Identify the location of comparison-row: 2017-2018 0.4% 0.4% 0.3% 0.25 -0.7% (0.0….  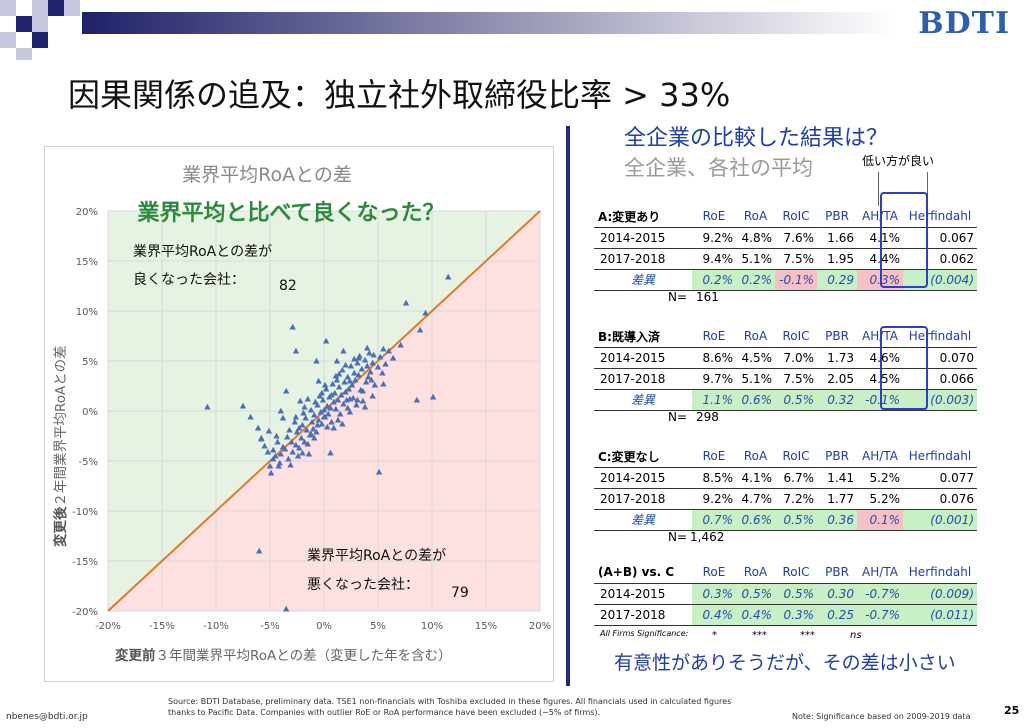
(785, 615).